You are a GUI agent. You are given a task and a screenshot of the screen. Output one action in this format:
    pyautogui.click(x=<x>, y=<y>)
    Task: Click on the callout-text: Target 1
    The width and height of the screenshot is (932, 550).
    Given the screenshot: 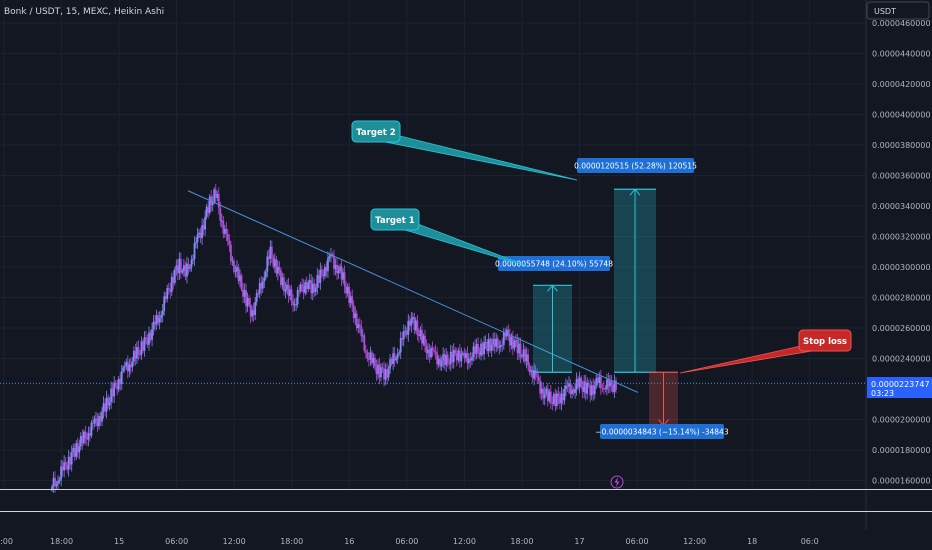 What is the action you would take?
    pyautogui.click(x=395, y=221)
    